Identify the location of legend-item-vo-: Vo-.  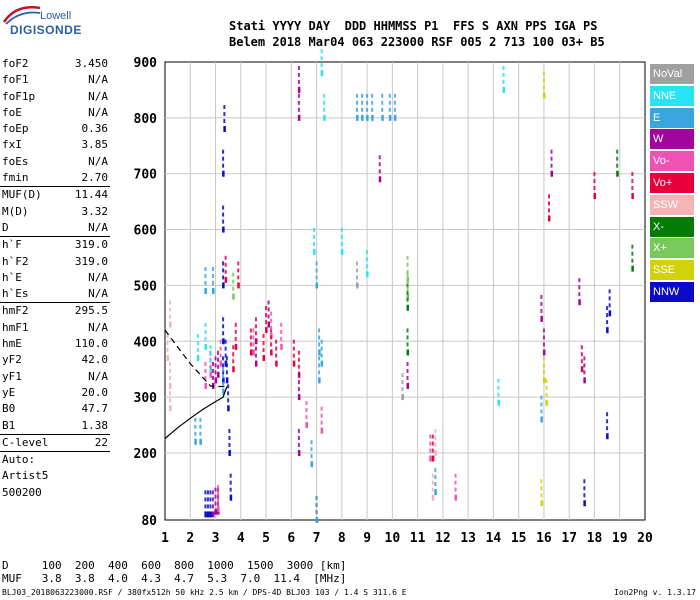
(672, 161).